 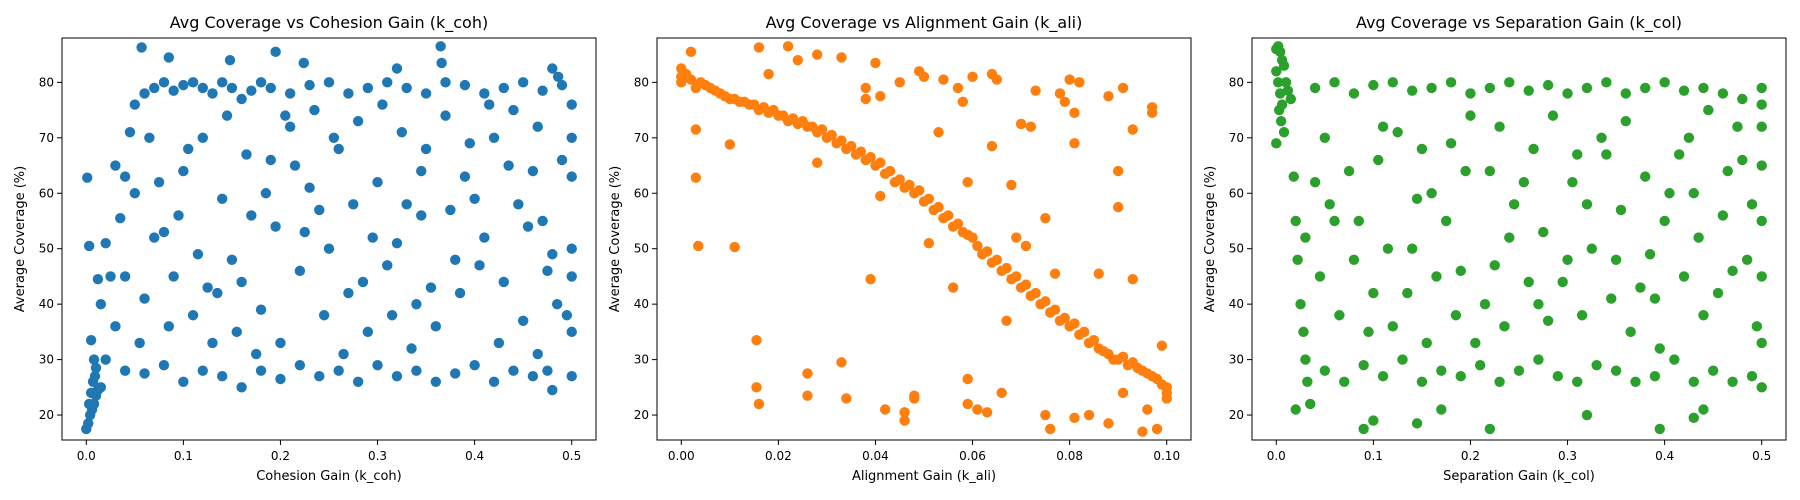 I want to click on y-tick-label: 50, so click(x=1236, y=249).